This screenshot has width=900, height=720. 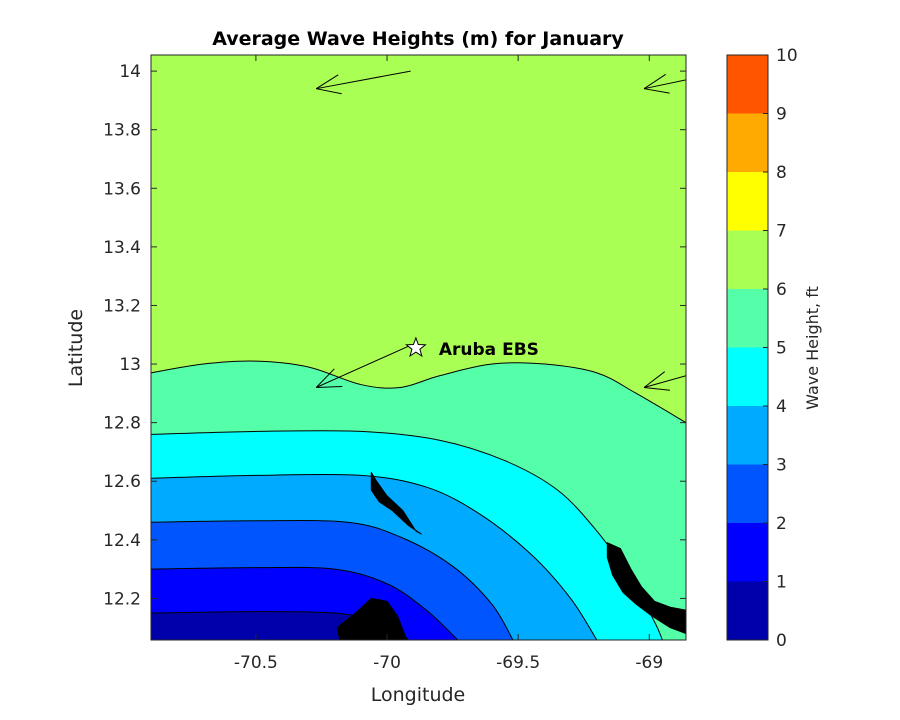 I want to click on annotations: Aruba EBS, so click(x=472, y=348).